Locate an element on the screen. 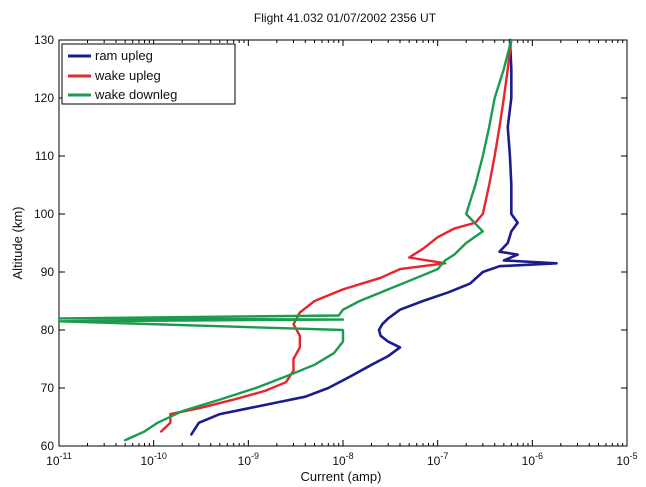 The height and width of the screenshot is (487, 646). x-tick-label-0: 10⁻¹¹ is located at coordinates (59, 459).